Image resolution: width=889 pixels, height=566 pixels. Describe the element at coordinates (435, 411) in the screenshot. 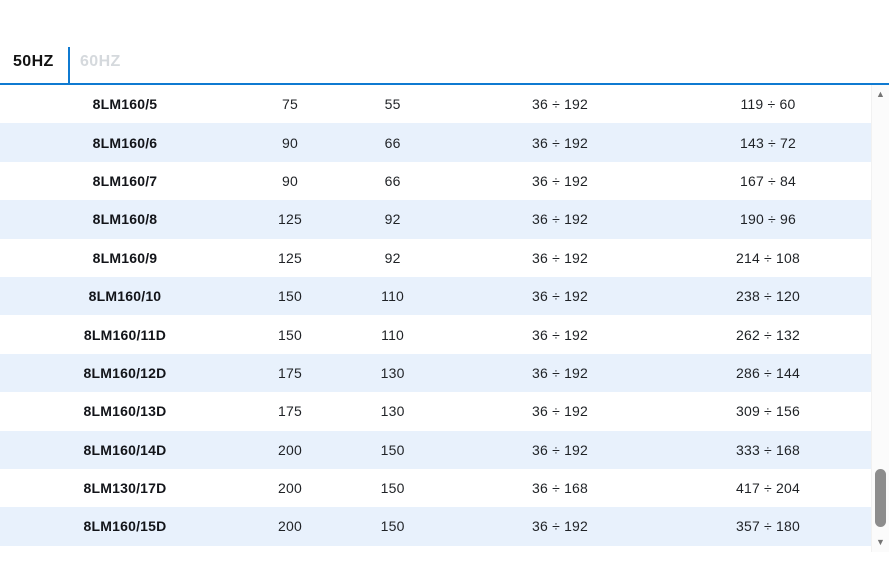

I see `table-row: 8LM160/13D 175 130 36 ÷ 192 309 ÷ 156` at that location.